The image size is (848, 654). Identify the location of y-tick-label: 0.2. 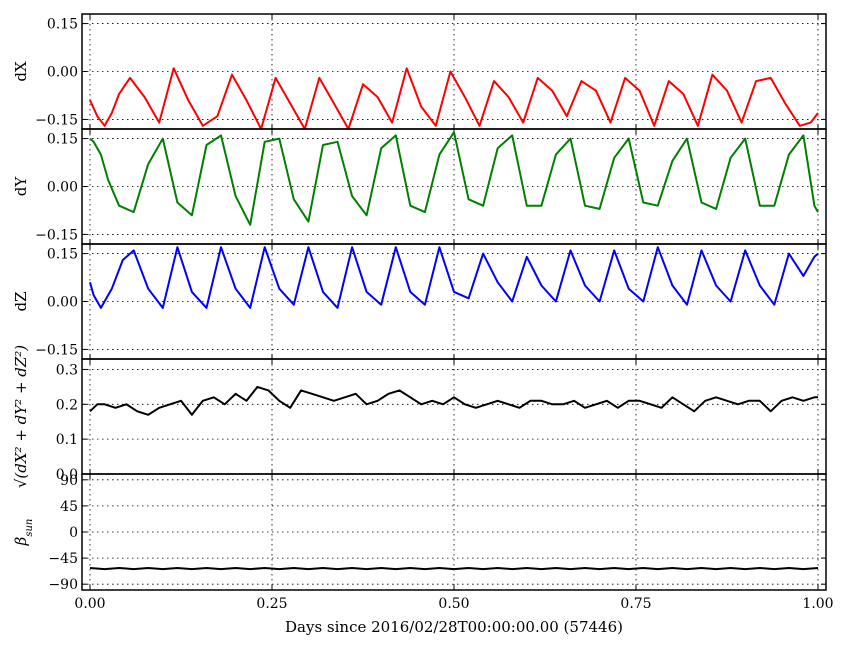
(67, 405).